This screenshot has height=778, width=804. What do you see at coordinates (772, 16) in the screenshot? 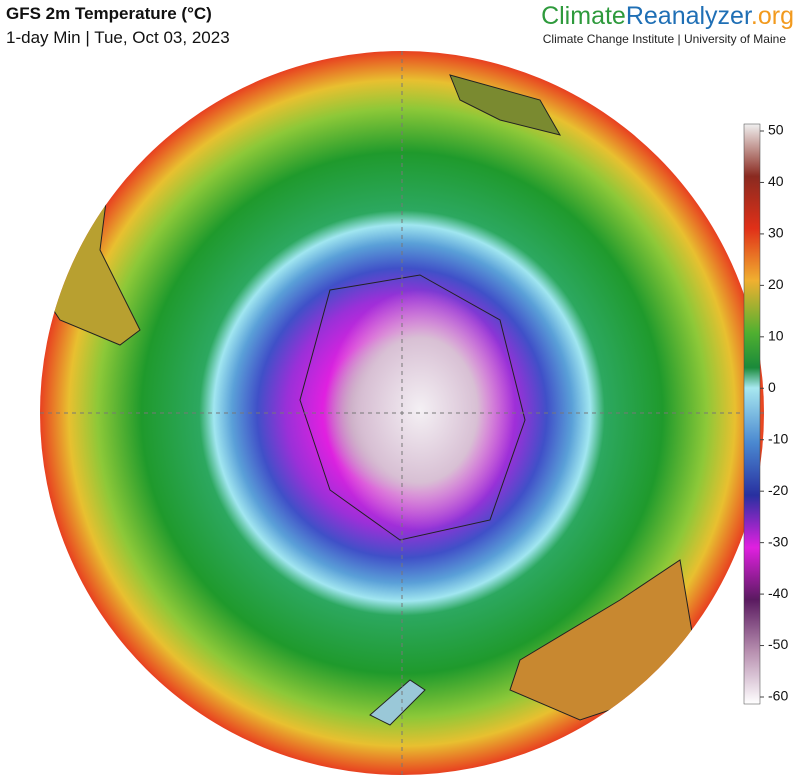
I see `brand-part: .org` at bounding box center [772, 16].